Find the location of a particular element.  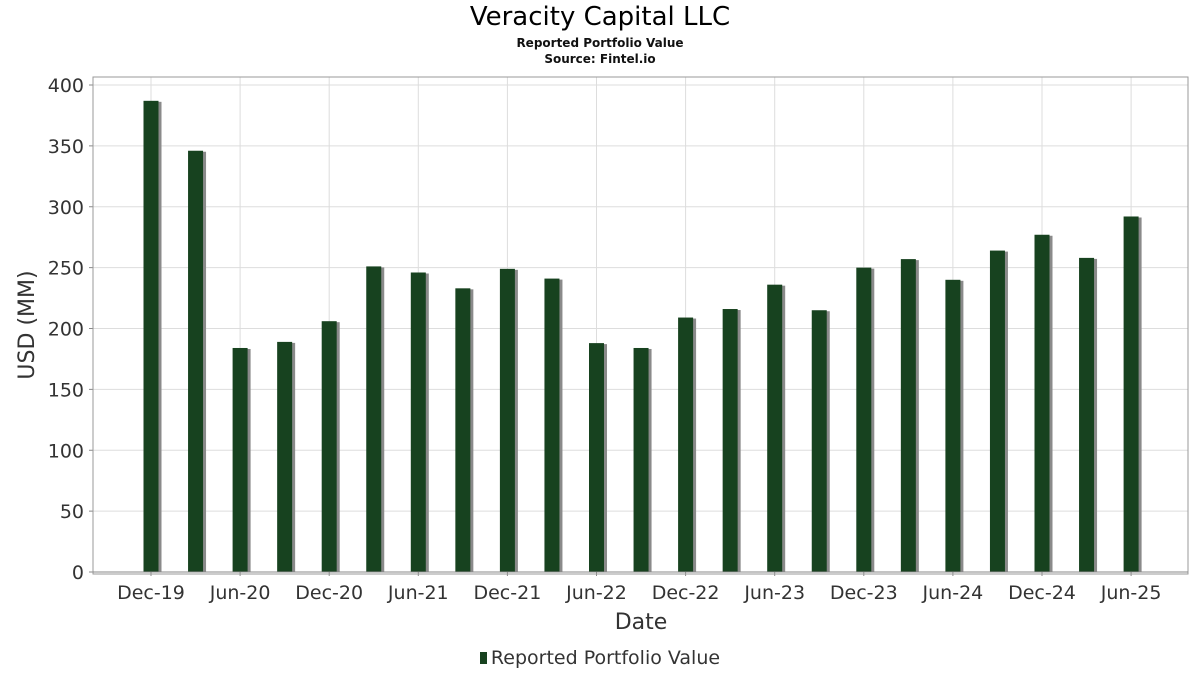

legend-label: Reported Portfolio Value is located at coordinates (605, 658).